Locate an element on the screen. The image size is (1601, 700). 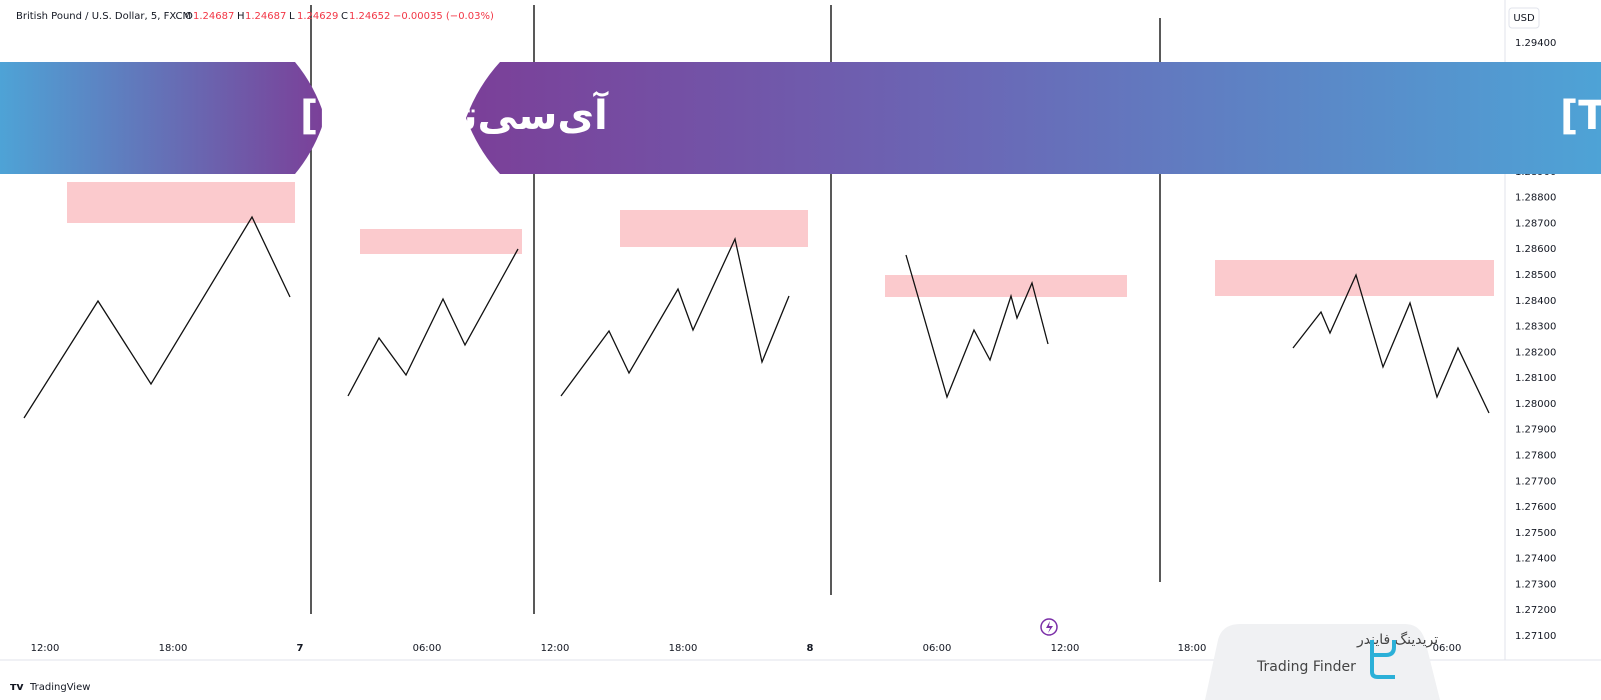
logo-mark is located at coordinates (1383, 659).